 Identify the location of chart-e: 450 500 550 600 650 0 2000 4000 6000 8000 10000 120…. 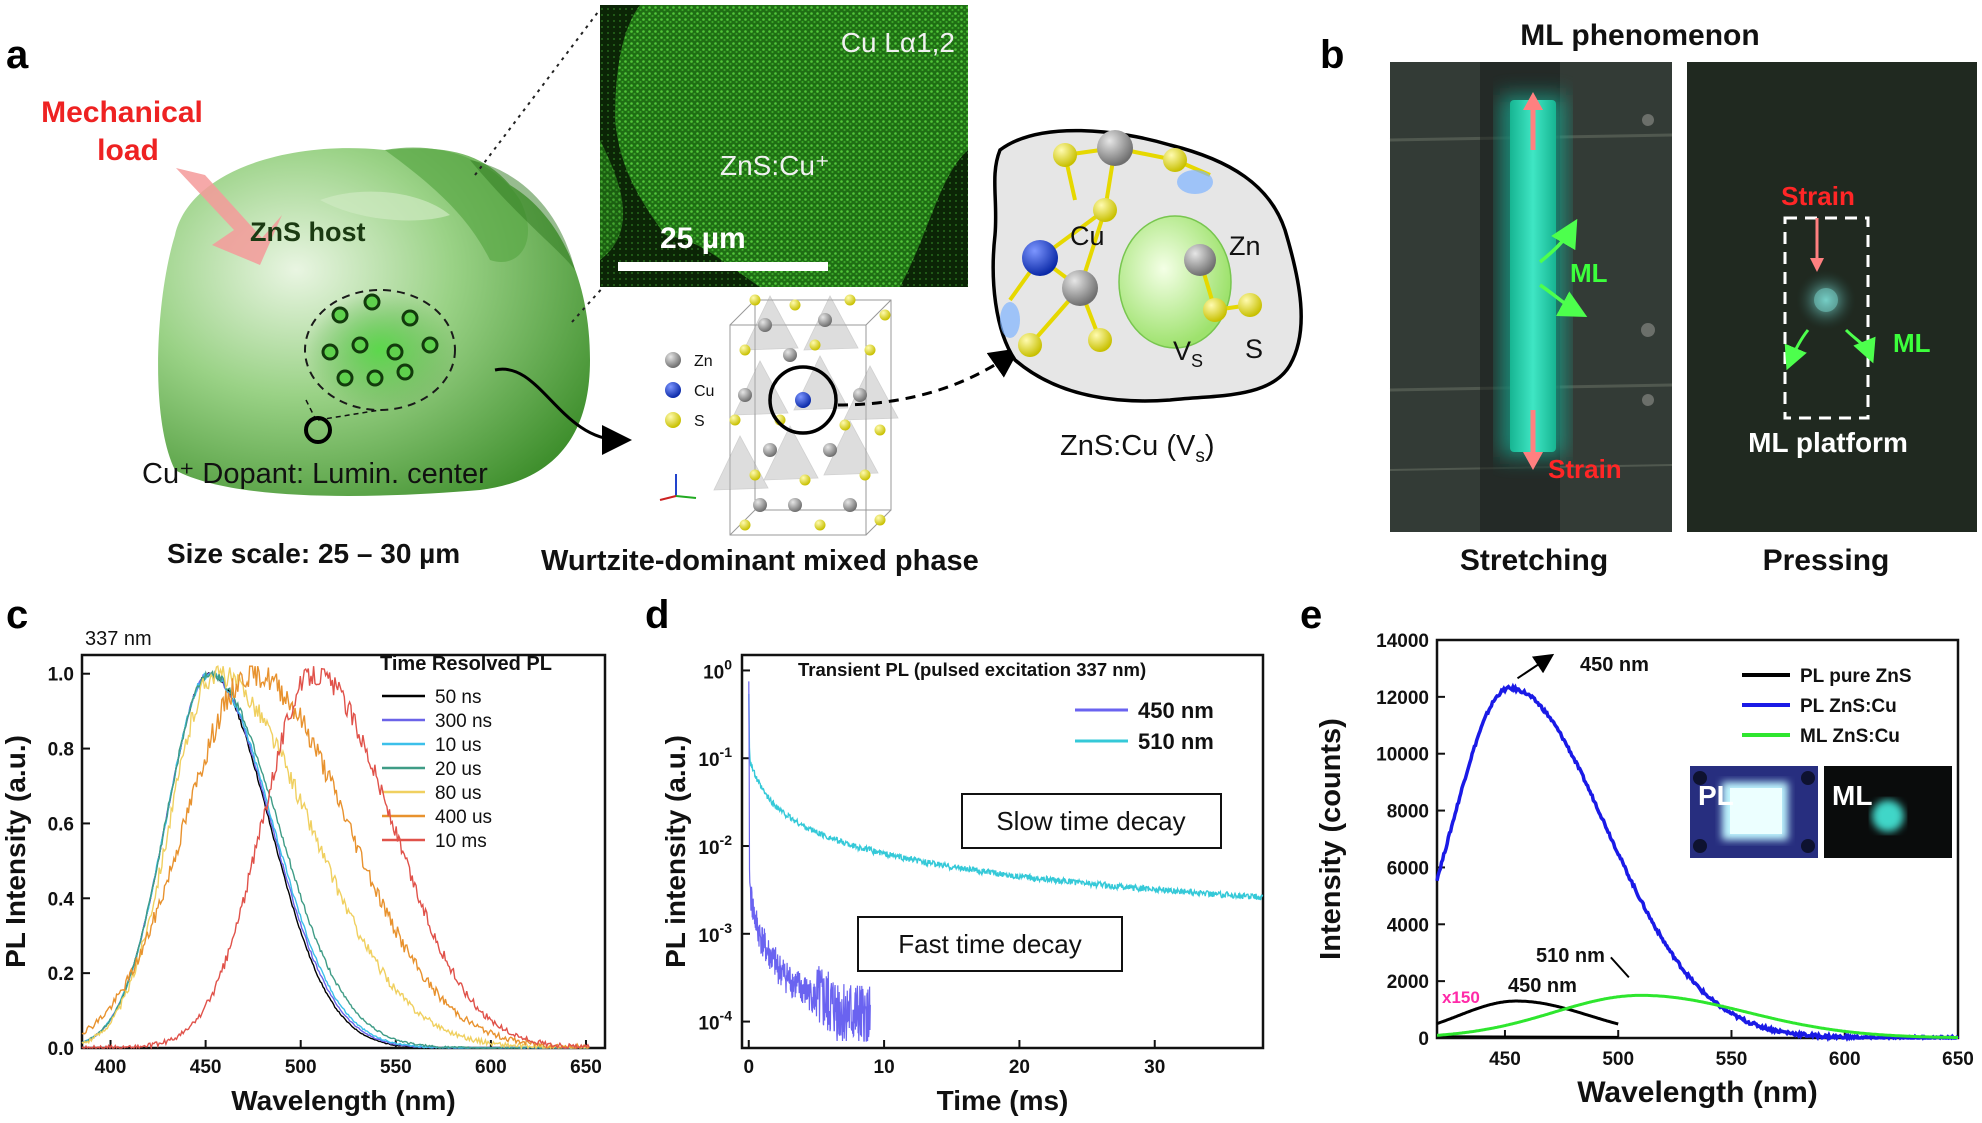
(1644, 870).